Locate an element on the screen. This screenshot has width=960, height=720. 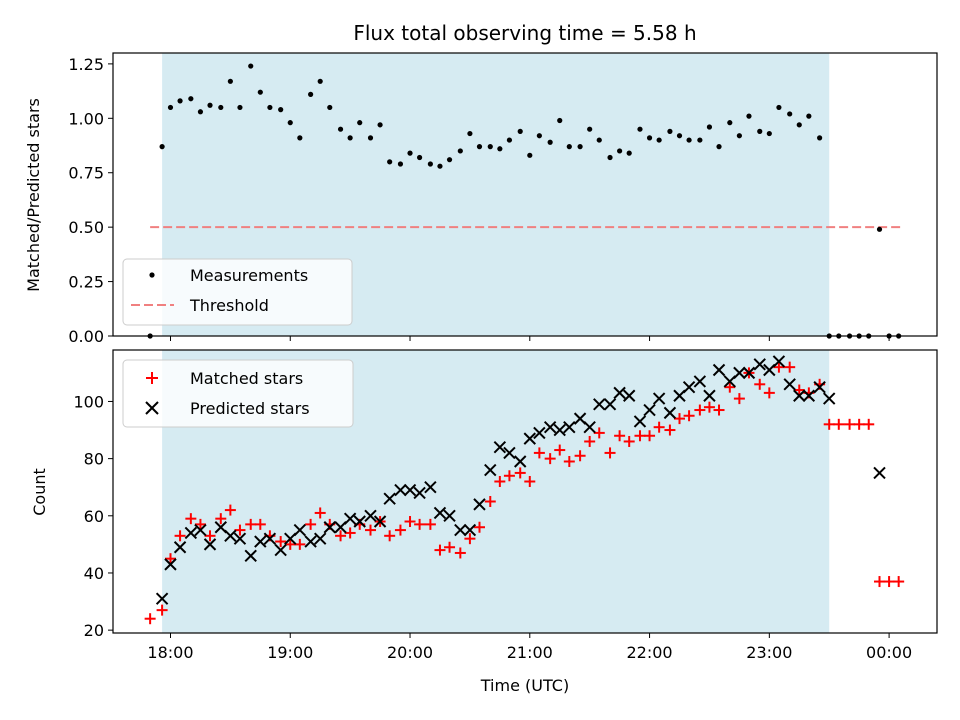
bottom-y-tick-label: 40 is located at coordinates (94, 573).